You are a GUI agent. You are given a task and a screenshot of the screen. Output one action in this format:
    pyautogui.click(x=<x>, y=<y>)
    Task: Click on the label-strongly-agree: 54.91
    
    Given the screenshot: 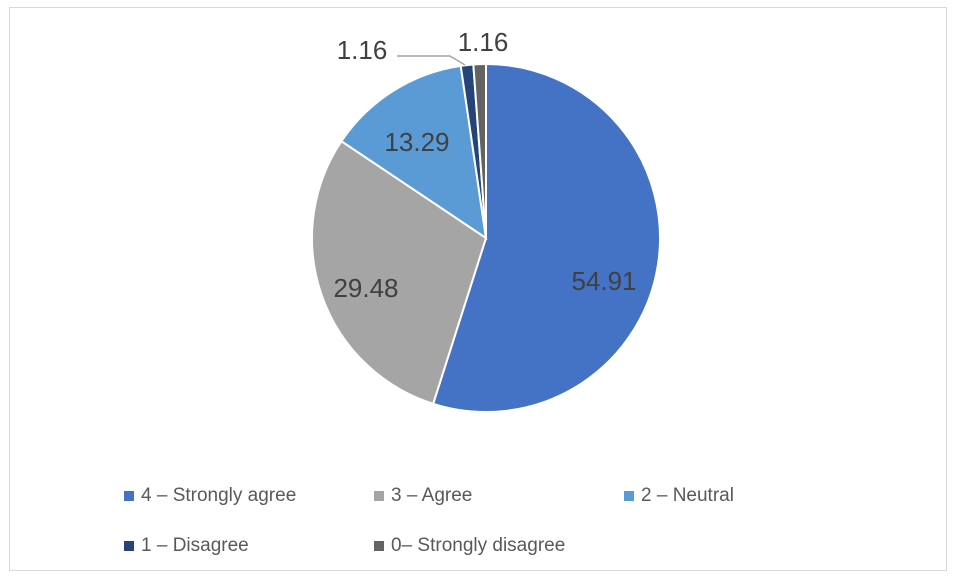 What is the action you would take?
    pyautogui.click(x=603, y=281)
    